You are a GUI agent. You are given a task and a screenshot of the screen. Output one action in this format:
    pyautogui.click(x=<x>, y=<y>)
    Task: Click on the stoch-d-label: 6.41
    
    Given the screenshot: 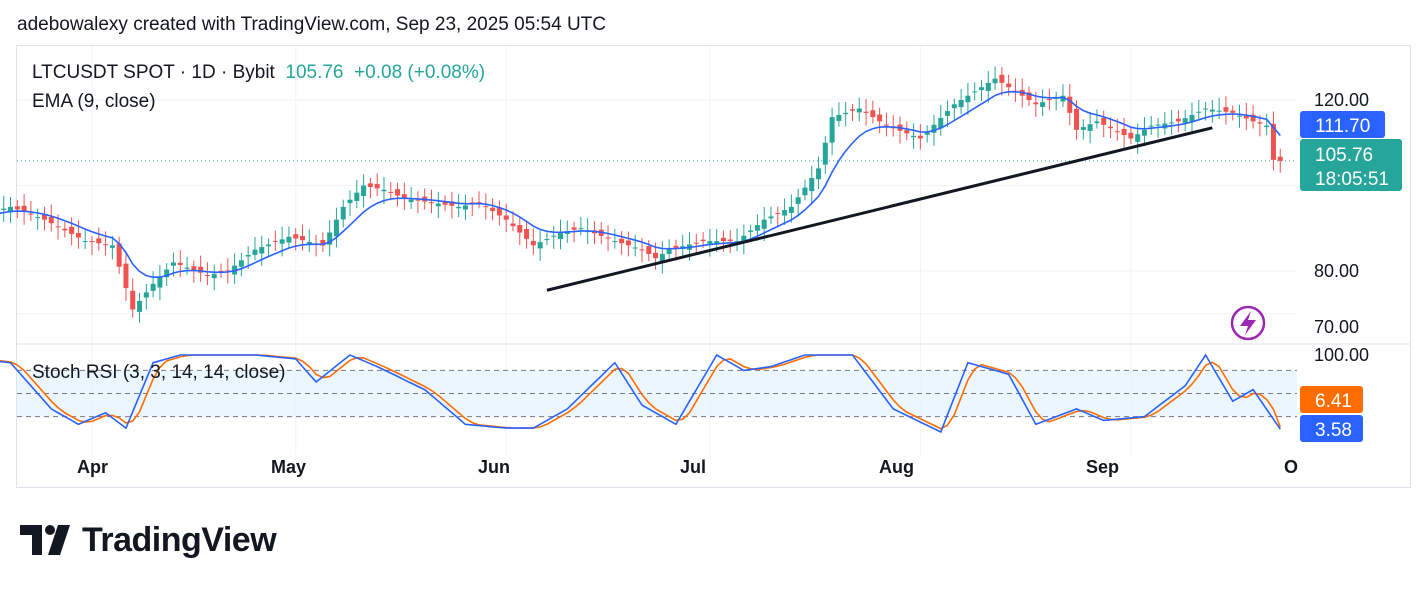 What is the action you would take?
    pyautogui.click(x=1333, y=401)
    